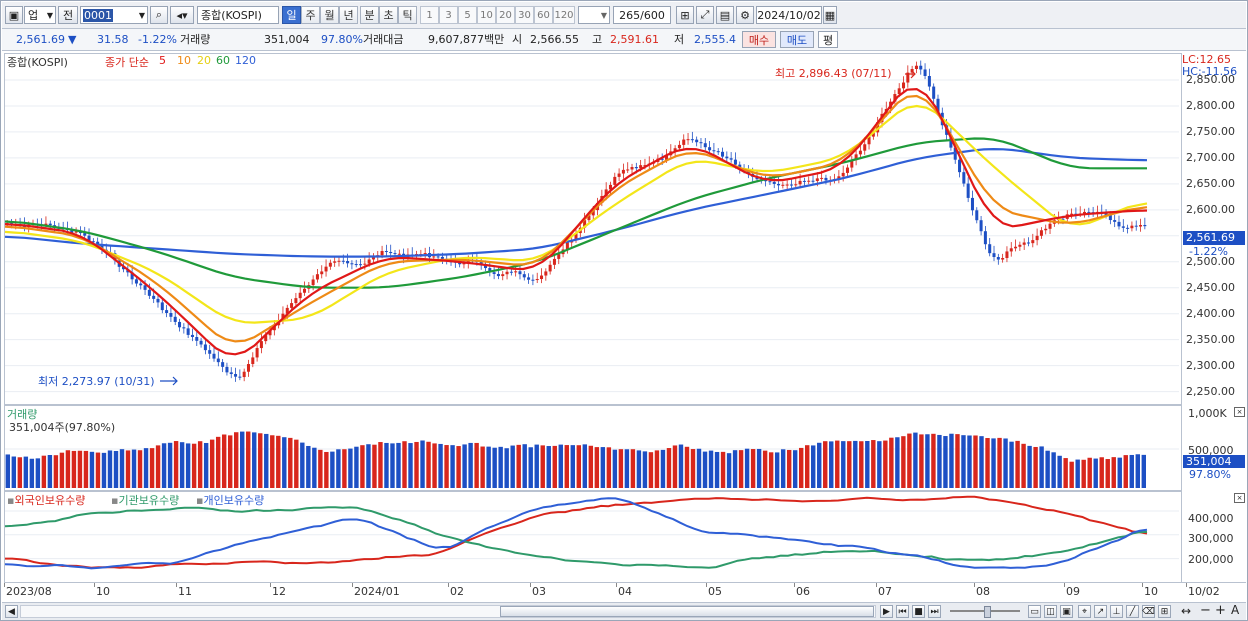  What do you see at coordinates (524, 15) in the screenshot?
I see `interval-30: 30` at bounding box center [524, 15].